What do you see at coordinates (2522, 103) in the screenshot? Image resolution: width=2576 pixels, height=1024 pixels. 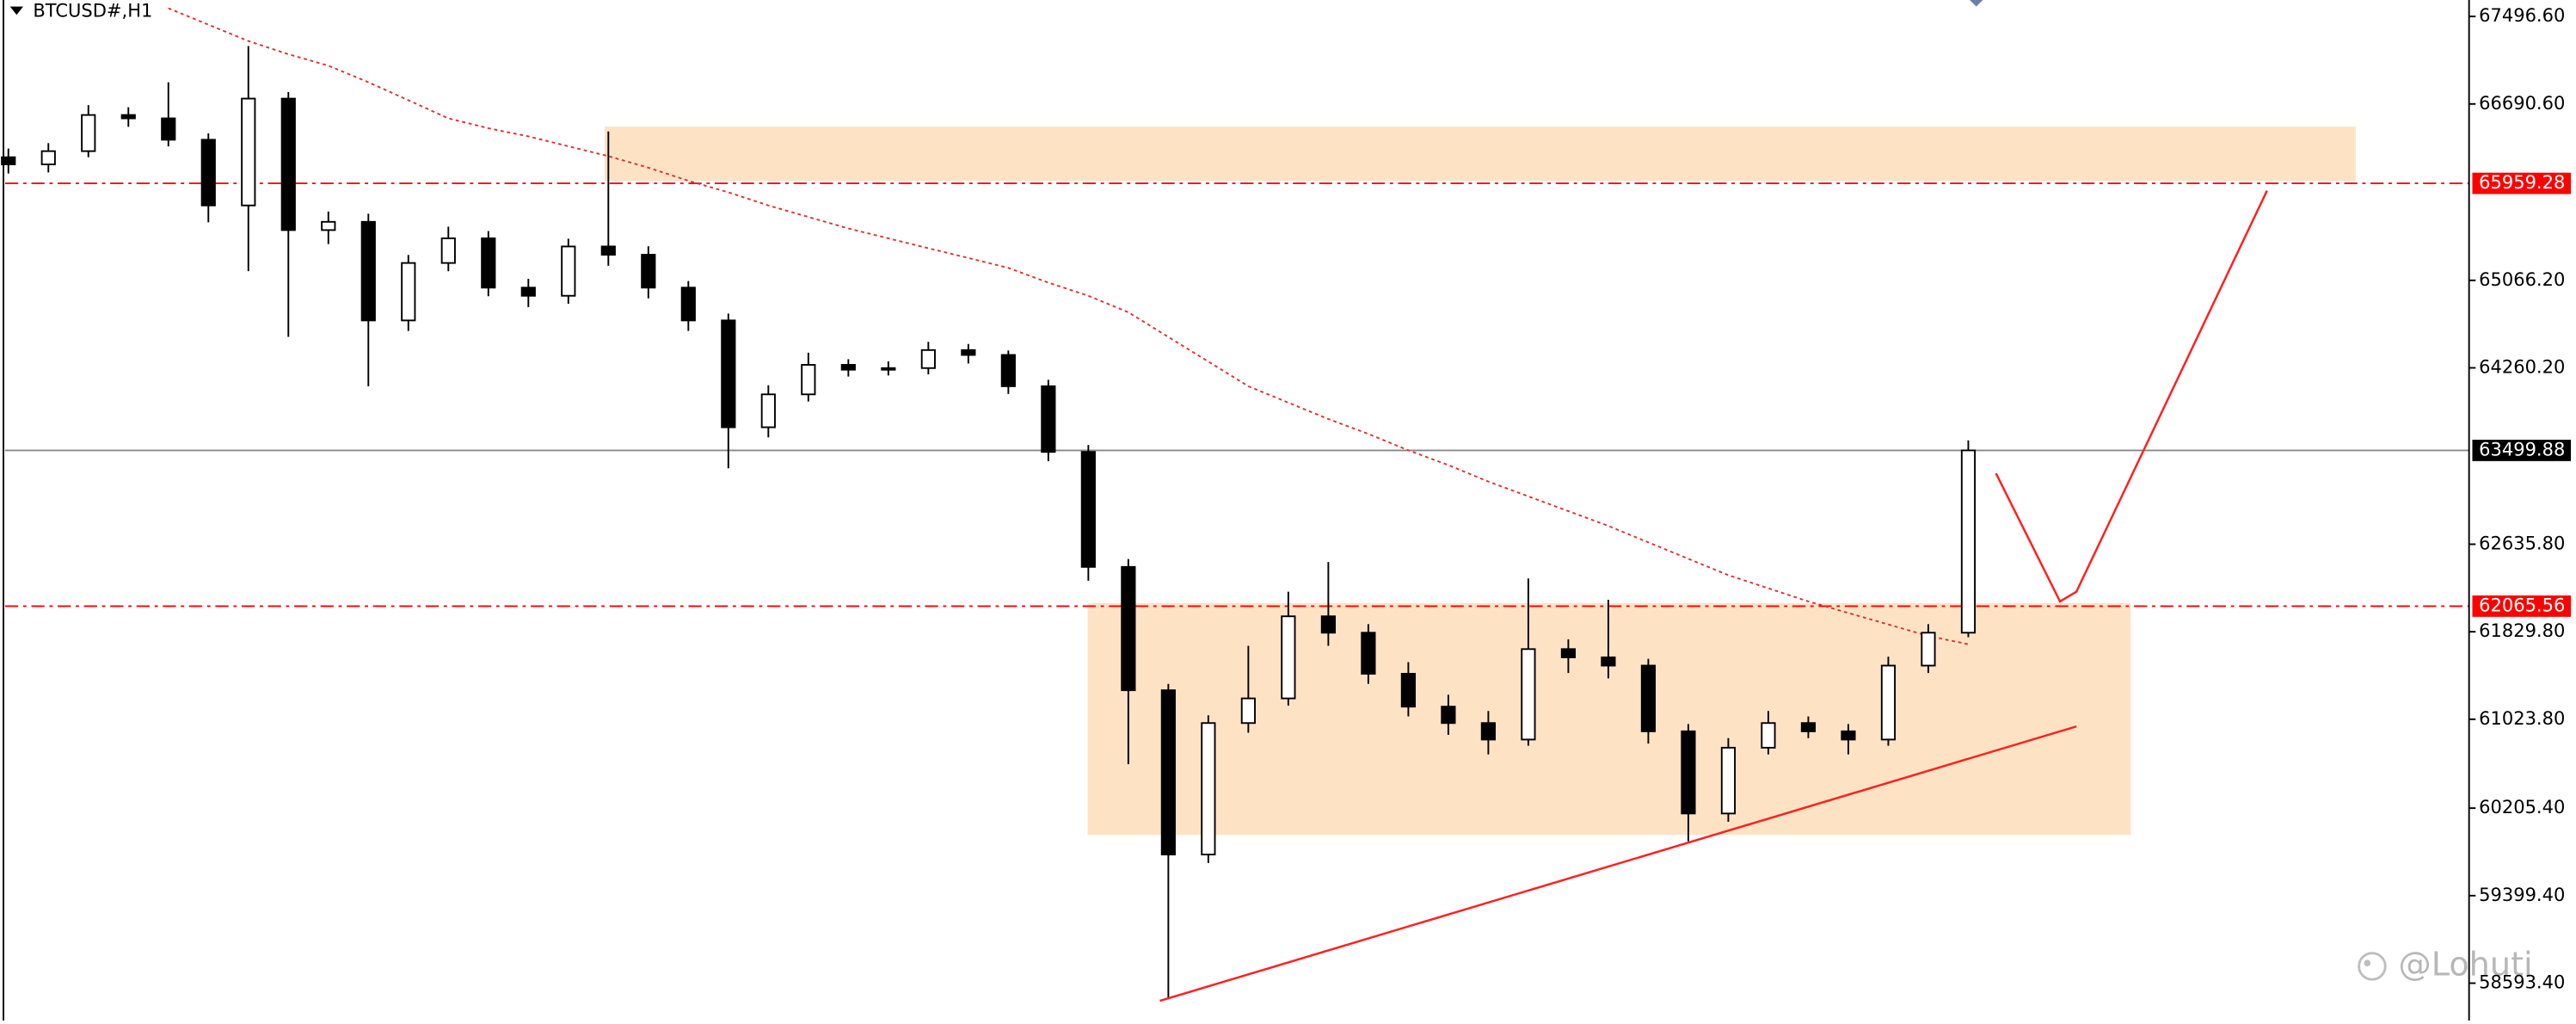 I see `y-tick-label: 66690.60` at bounding box center [2522, 103].